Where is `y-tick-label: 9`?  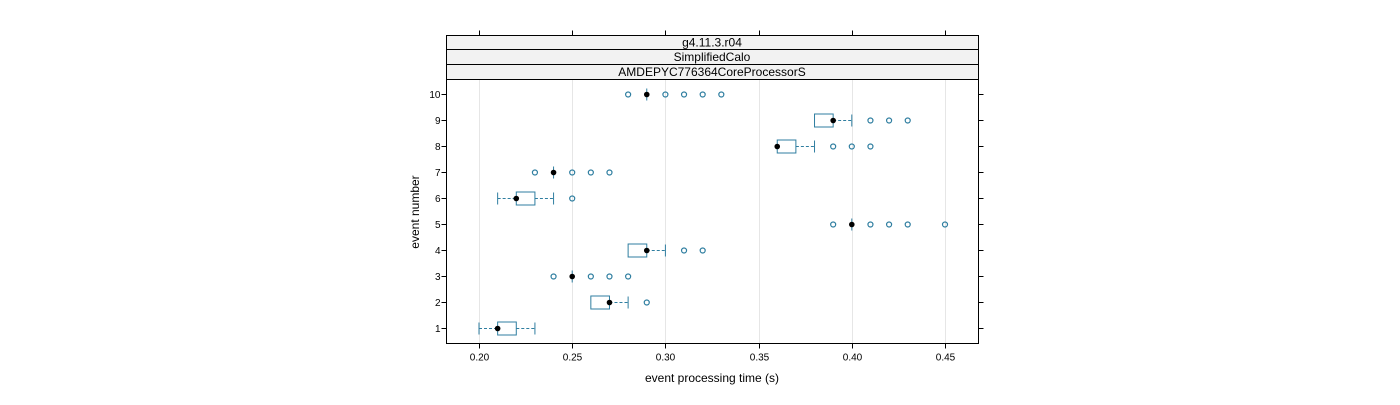 y-tick-label: 9 is located at coordinates (438, 121).